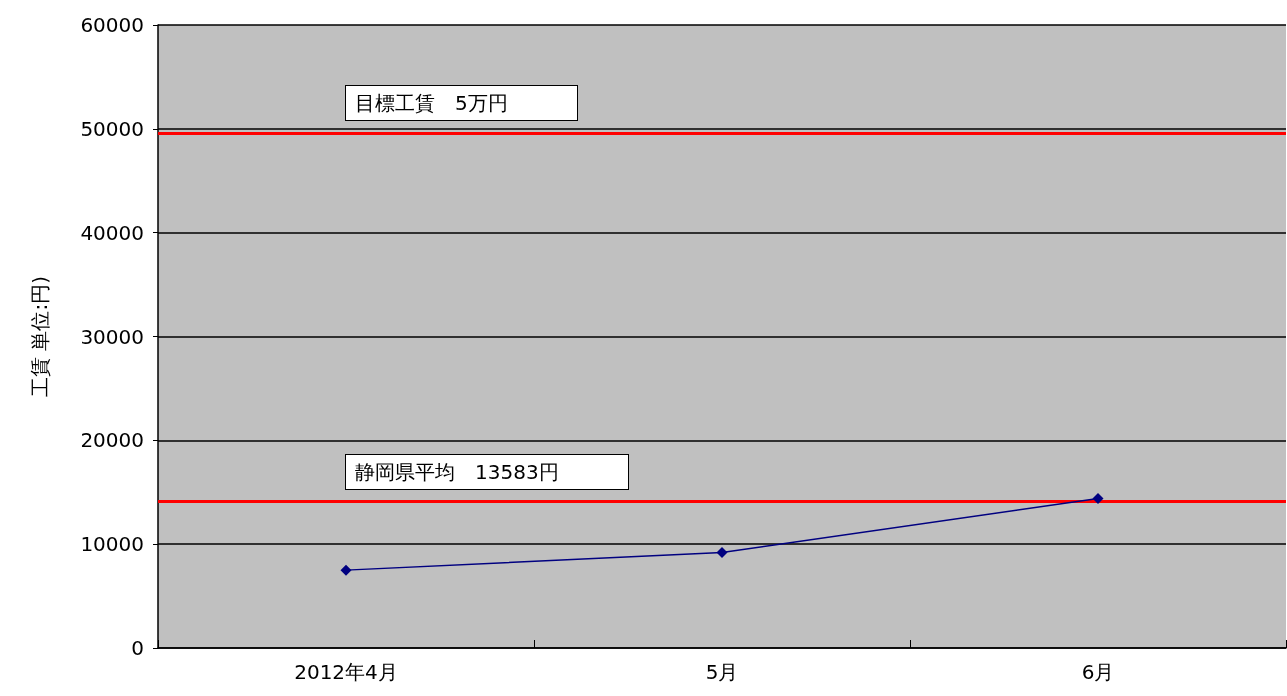  What do you see at coordinates (722, 672) in the screenshot?
I see `x-tick-label: 5月` at bounding box center [722, 672].